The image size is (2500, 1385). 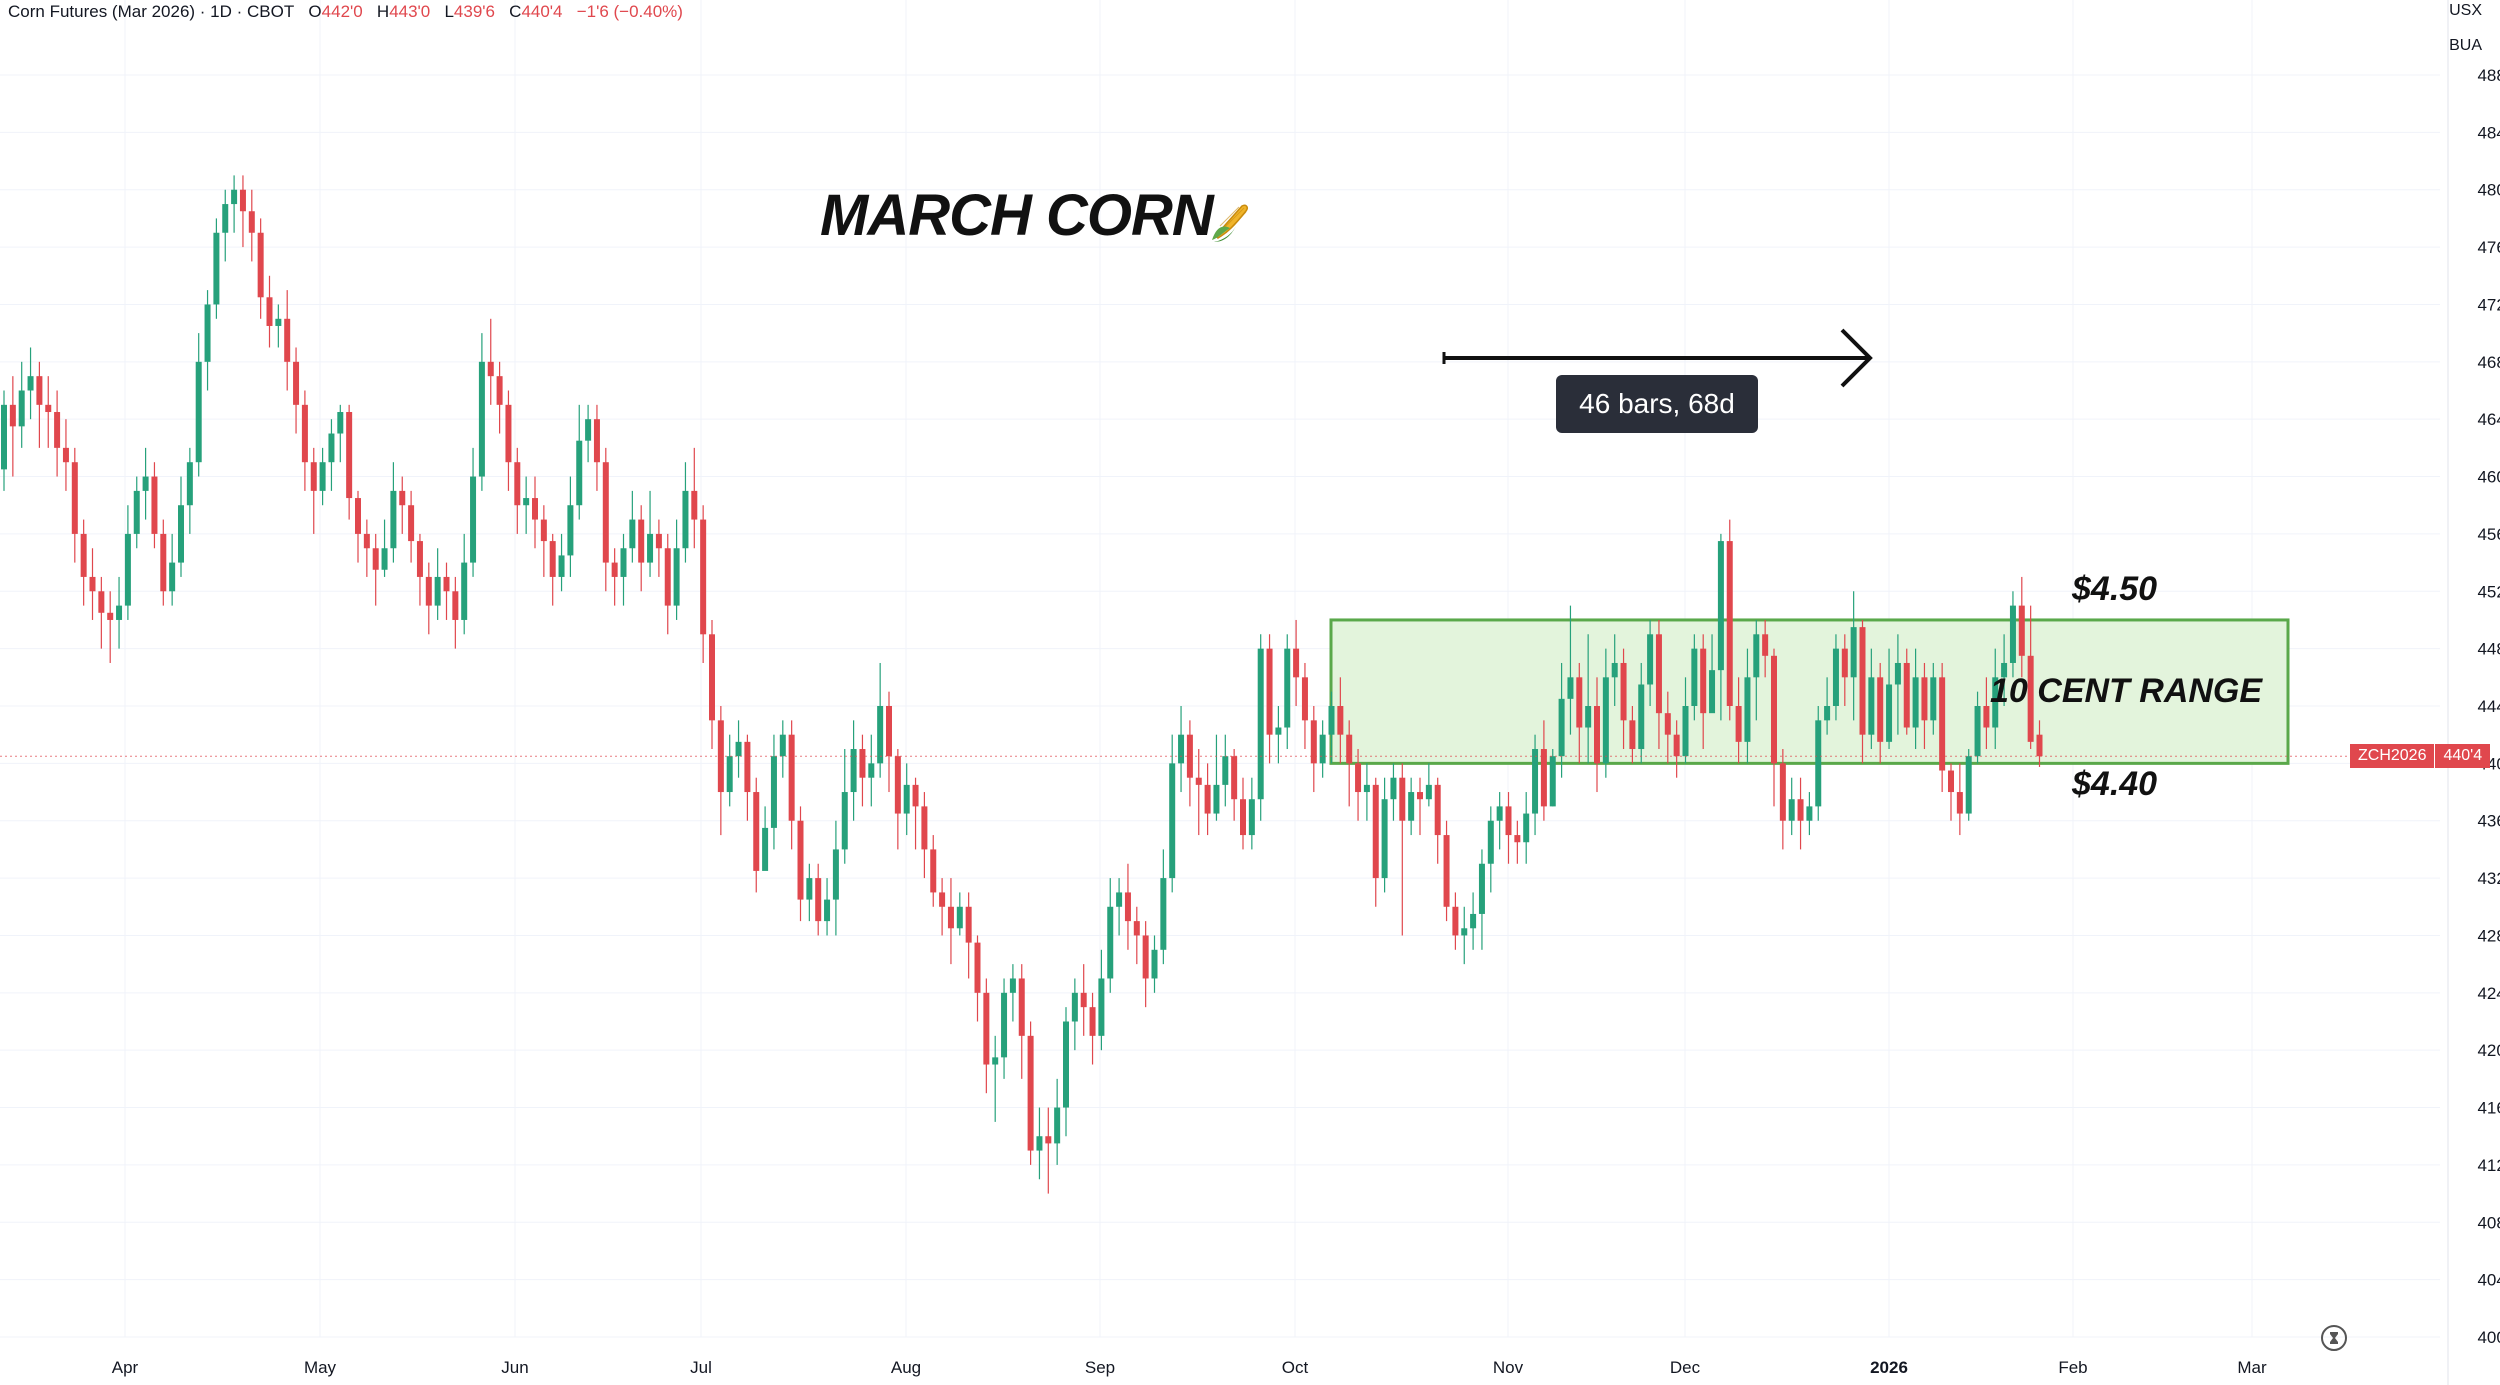 I want to click on low-value: 439'6, so click(x=474, y=11).